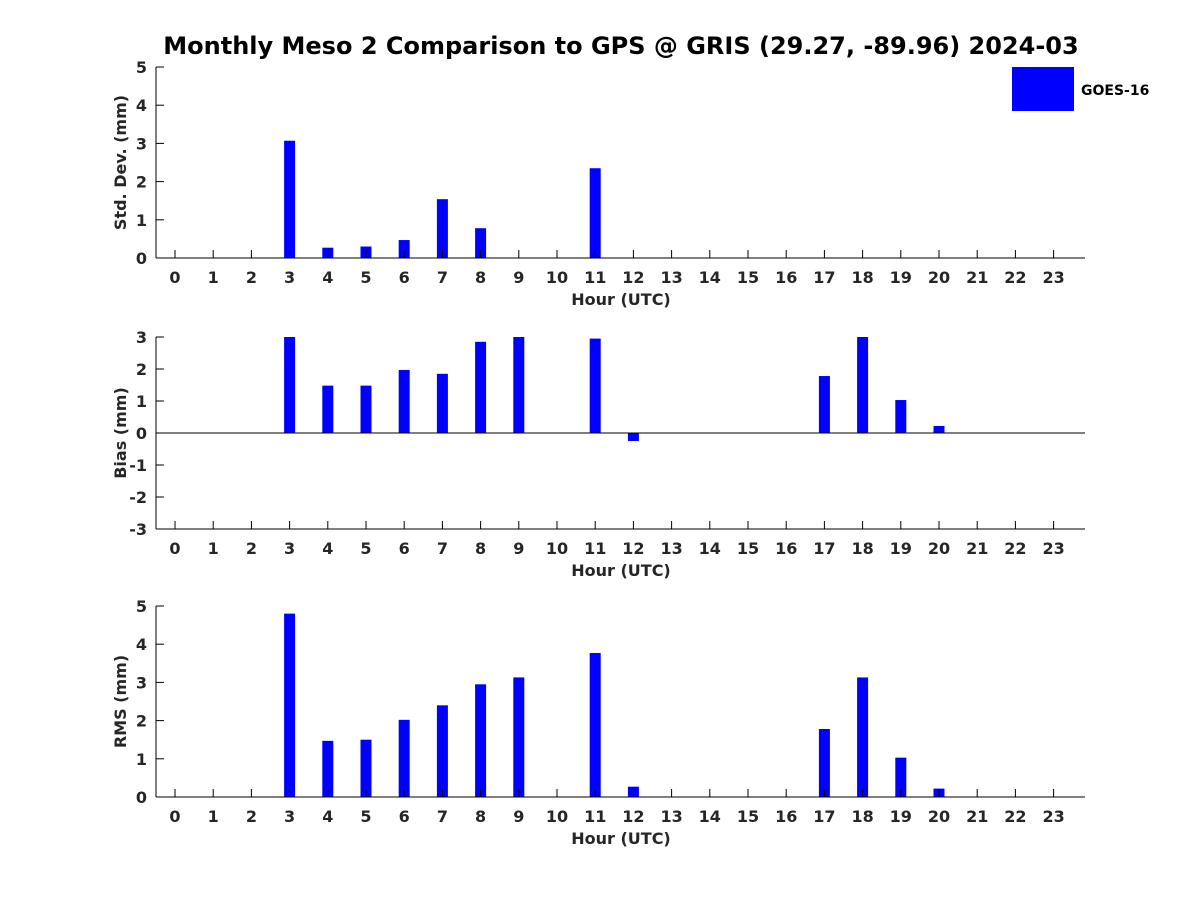 This screenshot has height=900, width=1200. Describe the element at coordinates (213, 548) in the screenshot. I see `bias-xtick-label: 1` at that location.